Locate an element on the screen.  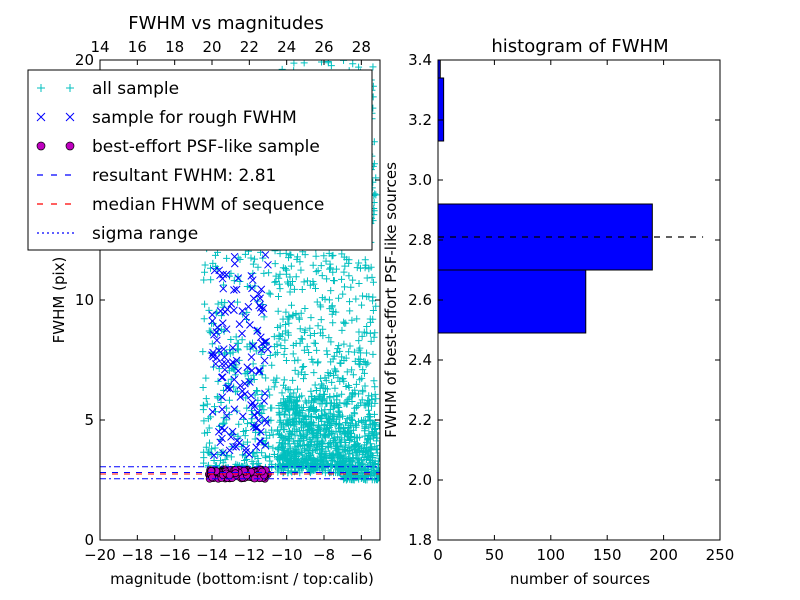
x-top-tick-label: 28 is located at coordinates (361, 47).